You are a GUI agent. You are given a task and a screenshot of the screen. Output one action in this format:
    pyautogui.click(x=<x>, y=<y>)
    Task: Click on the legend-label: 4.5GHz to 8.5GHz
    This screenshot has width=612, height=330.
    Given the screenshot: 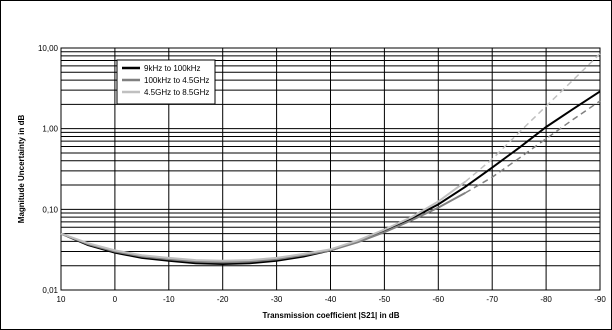 What is the action you would take?
    pyautogui.click(x=176, y=92)
    